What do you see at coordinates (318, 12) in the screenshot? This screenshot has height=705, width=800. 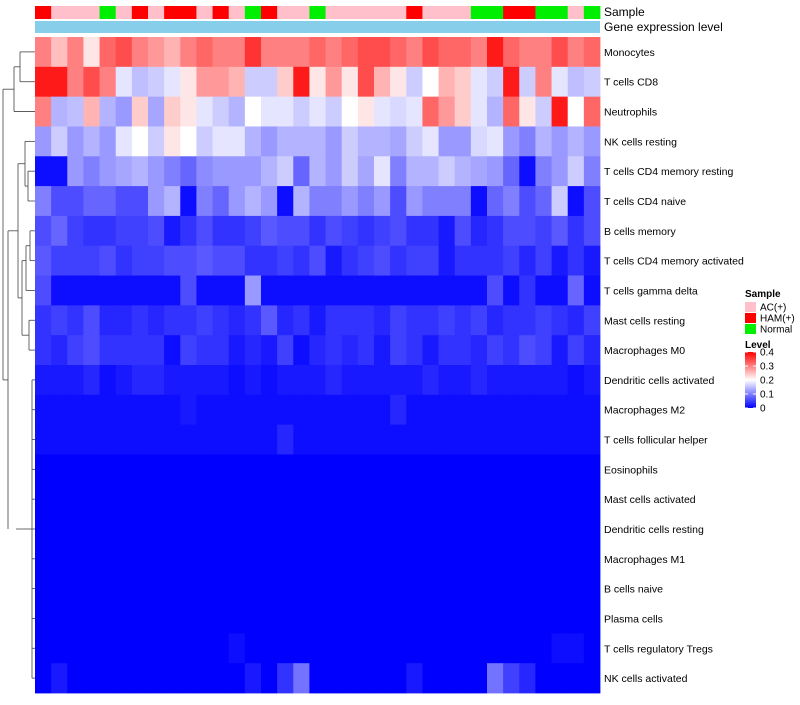 I see `sample-annotation-track` at bounding box center [318, 12].